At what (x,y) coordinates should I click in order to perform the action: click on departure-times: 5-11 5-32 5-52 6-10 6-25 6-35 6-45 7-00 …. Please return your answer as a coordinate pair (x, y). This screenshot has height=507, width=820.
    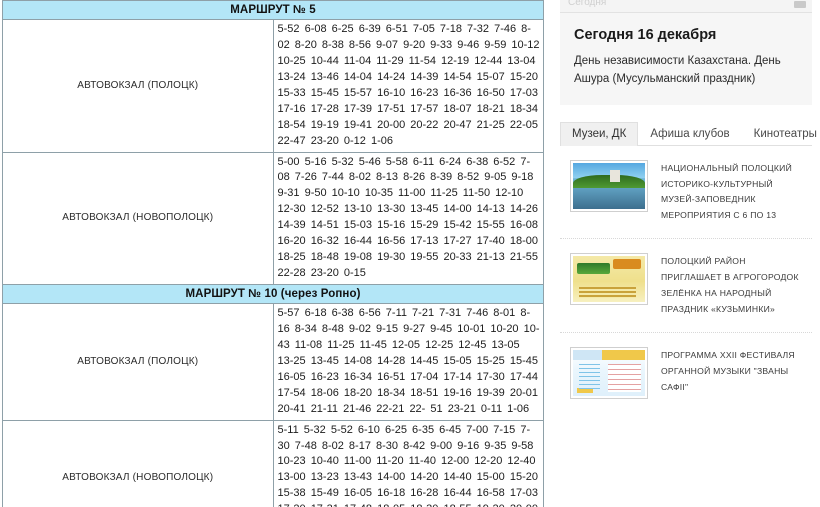
    Looking at the image, I should click on (408, 463).